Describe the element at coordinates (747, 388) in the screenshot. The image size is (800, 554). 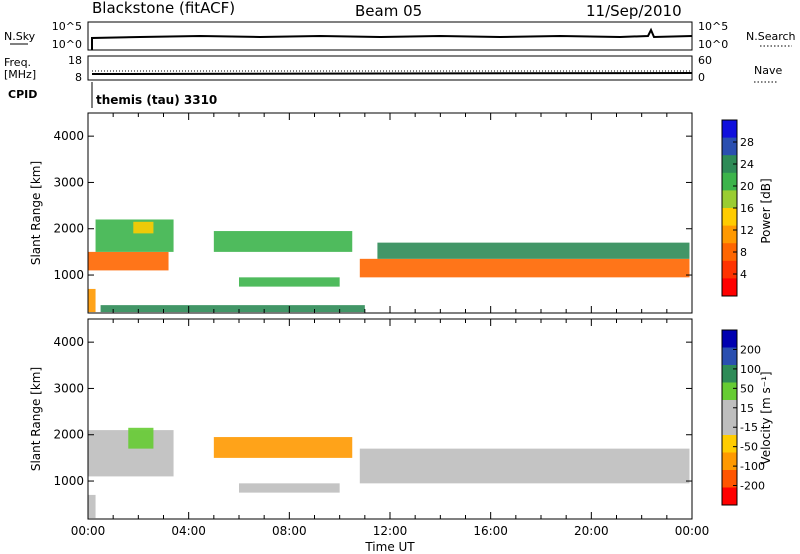
I see `velocity-colorbar-label-2: 50` at that location.